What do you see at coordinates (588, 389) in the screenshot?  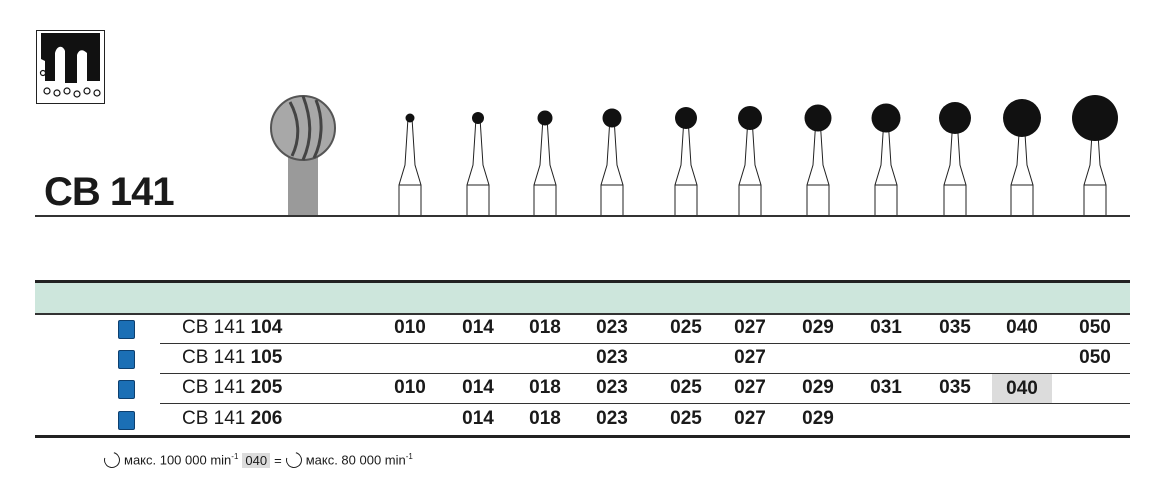 I see `table-row: CB 141 205 010 014 018 023 025 027 029 031 035 040` at bounding box center [588, 389].